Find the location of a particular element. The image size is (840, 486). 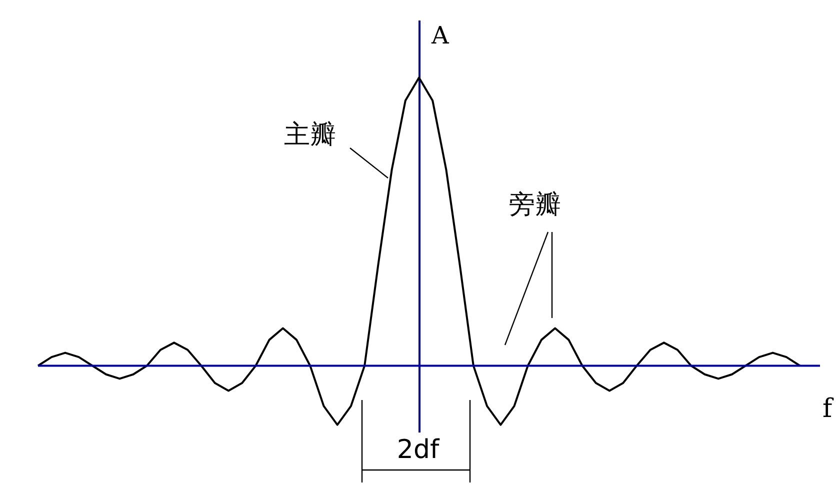

text: 2df is located at coordinates (418, 450).